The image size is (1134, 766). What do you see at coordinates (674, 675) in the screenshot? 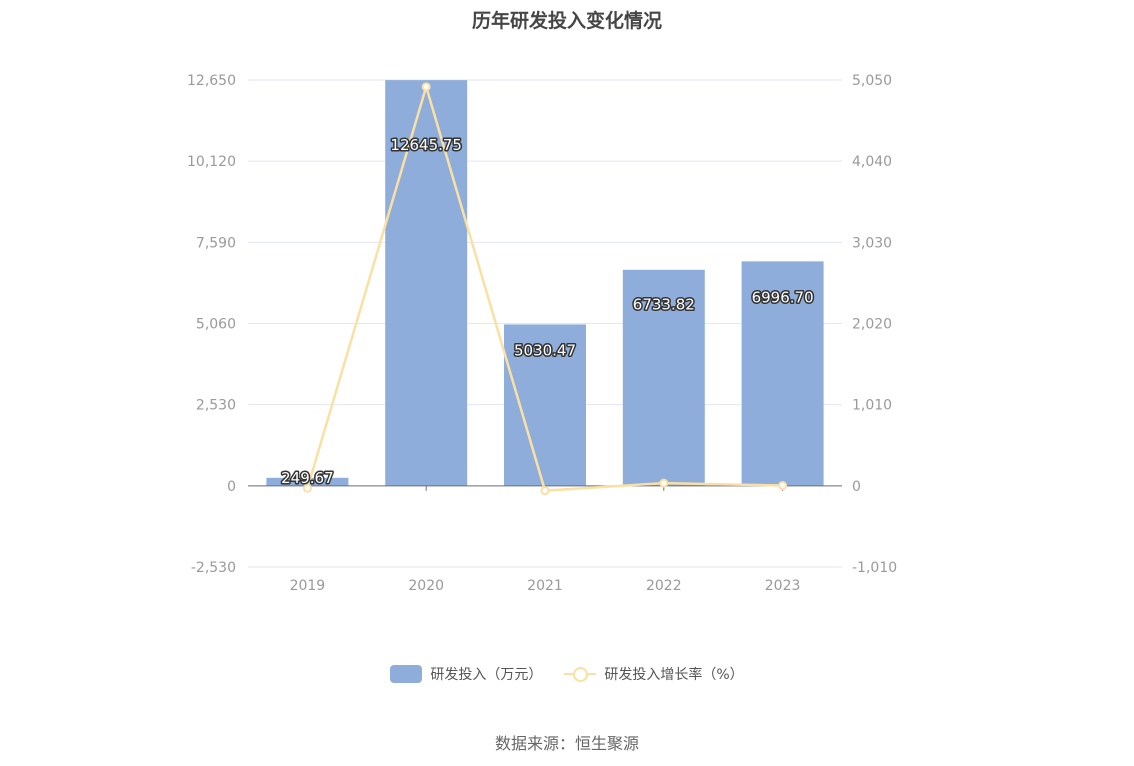
I see `legend-line-label: 研发投入增长率（%）` at bounding box center [674, 675].